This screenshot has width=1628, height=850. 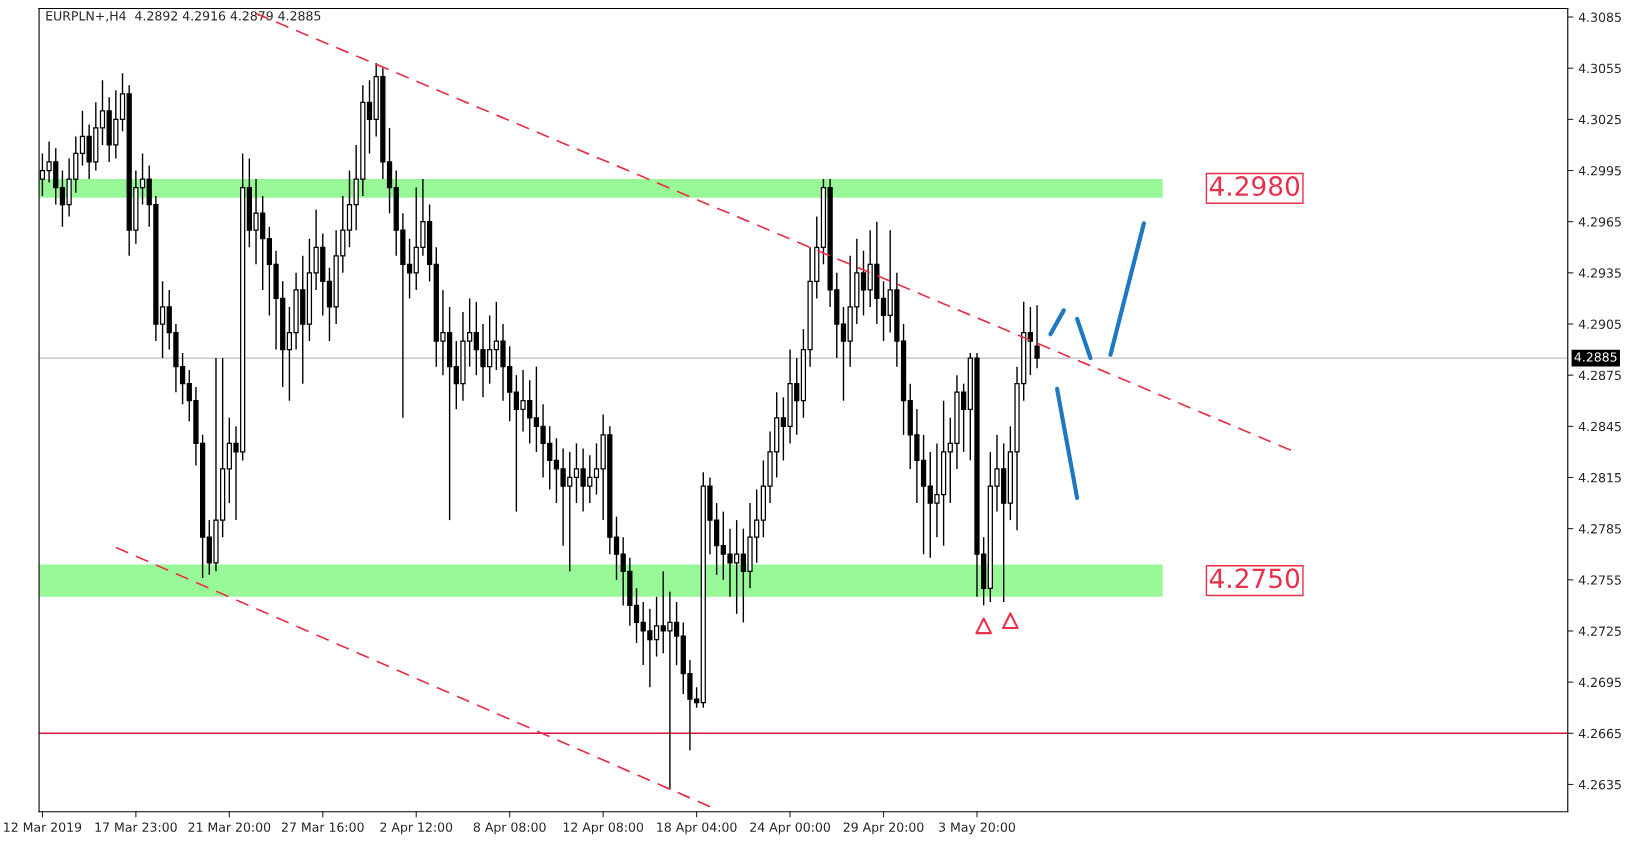 What do you see at coordinates (1599, 733) in the screenshot?
I see `y-tick-label: 4.2665` at bounding box center [1599, 733].